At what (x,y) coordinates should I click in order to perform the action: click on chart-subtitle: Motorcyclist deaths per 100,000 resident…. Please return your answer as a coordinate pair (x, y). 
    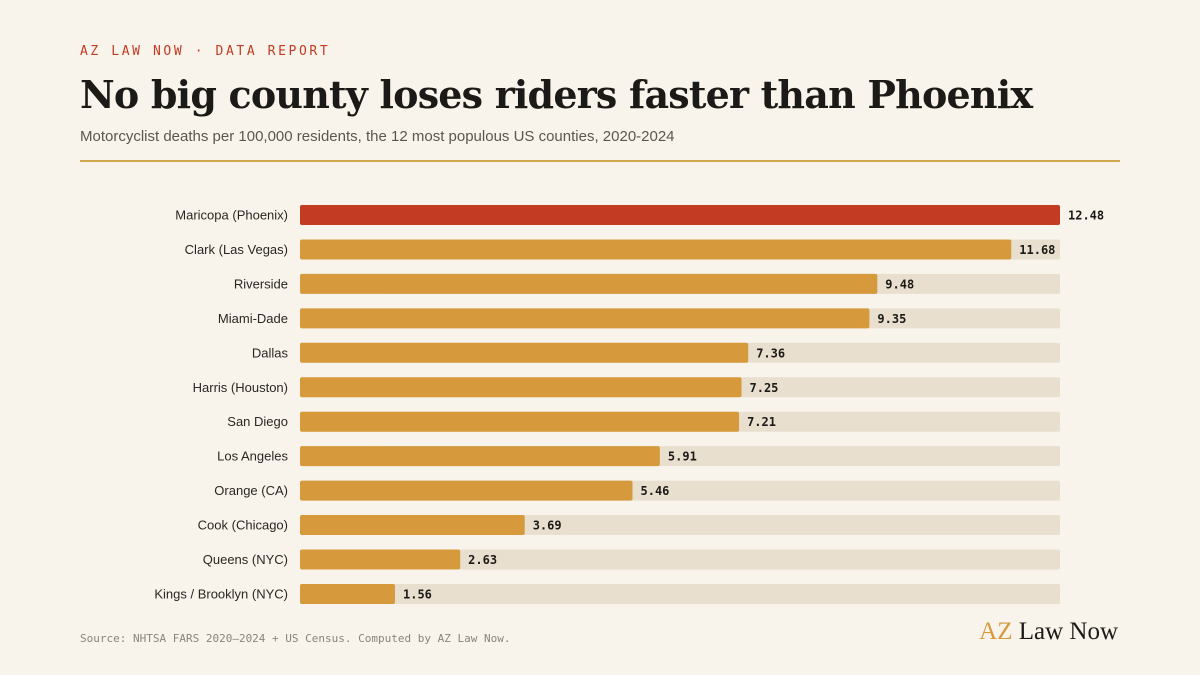
    Looking at the image, I should click on (377, 136).